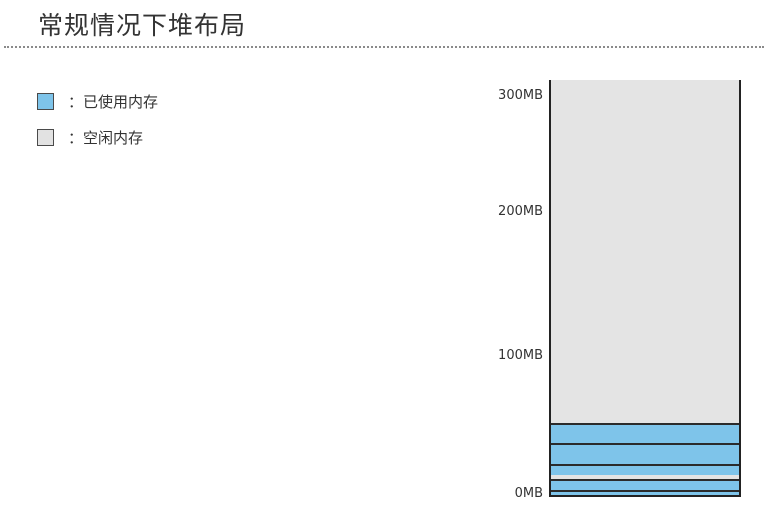 This screenshot has height=511, width=769. I want to click on legend-label-used: ：已使用内存, so click(113, 101).